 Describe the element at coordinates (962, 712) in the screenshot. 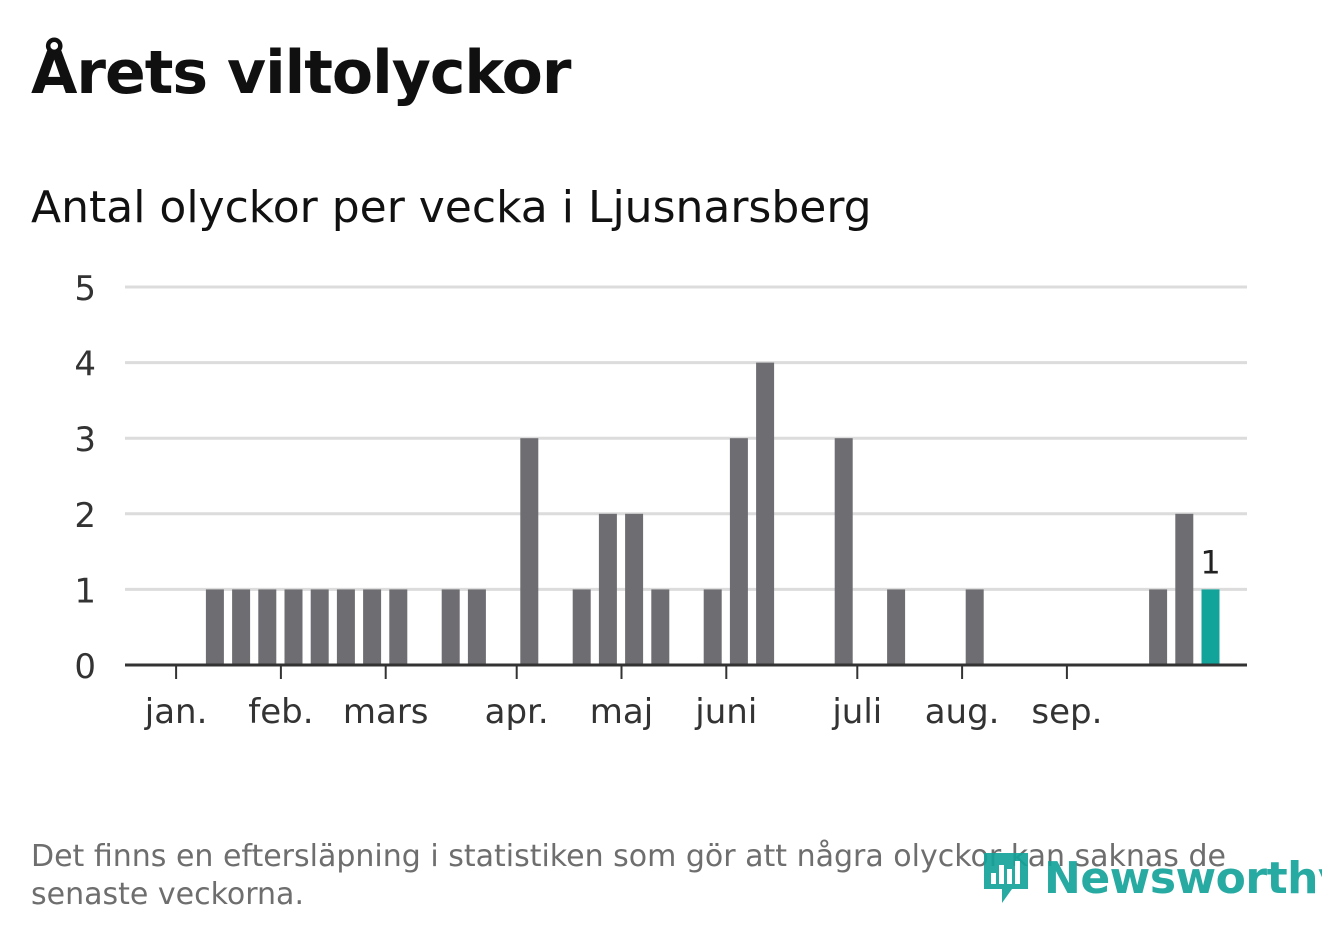

I see `x-tick-label: aug.` at that location.